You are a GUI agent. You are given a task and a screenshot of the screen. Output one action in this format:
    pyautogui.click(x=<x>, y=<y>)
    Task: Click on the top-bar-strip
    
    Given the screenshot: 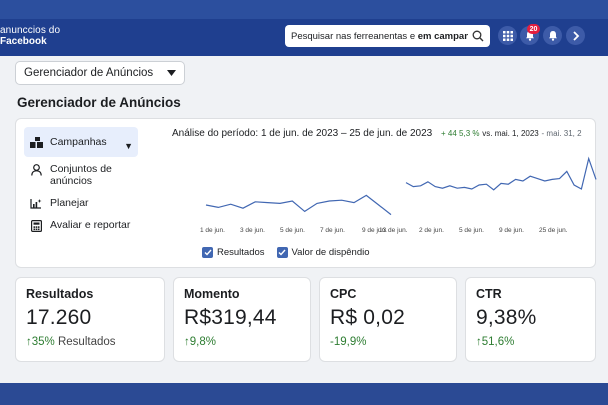 What is the action you would take?
    pyautogui.click(x=304, y=9)
    